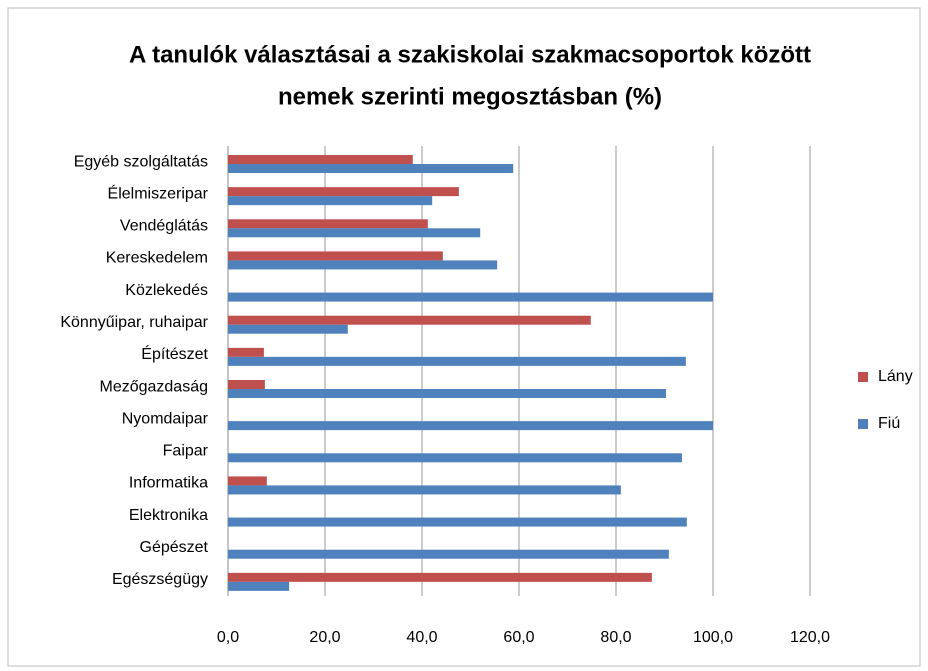 The image size is (928, 671). Describe the element at coordinates (470, 96) in the screenshot. I see `chart-title: nemek szerinti megosztásban (%)` at that location.